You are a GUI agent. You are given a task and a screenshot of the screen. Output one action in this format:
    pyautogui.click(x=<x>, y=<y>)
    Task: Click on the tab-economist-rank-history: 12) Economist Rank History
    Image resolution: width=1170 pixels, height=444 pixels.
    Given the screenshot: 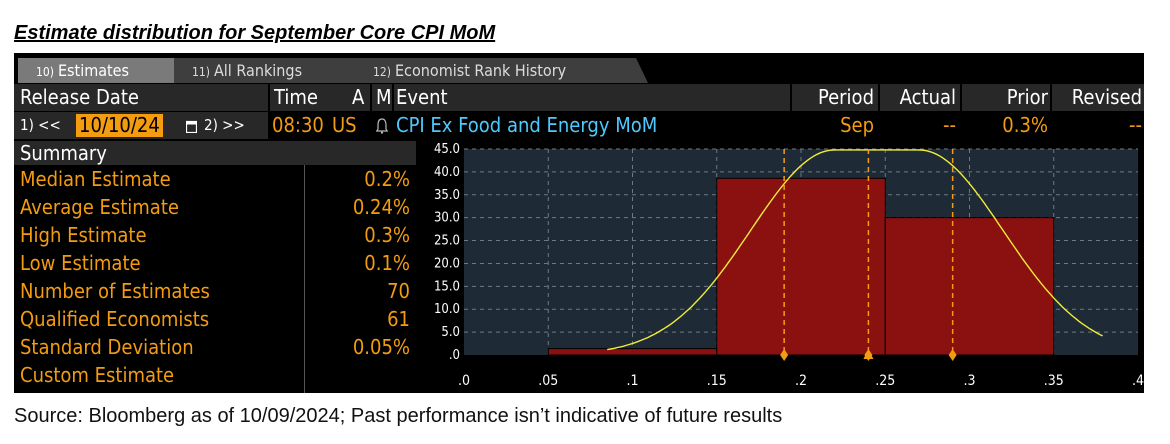 What is the action you would take?
    pyautogui.click(x=501, y=70)
    